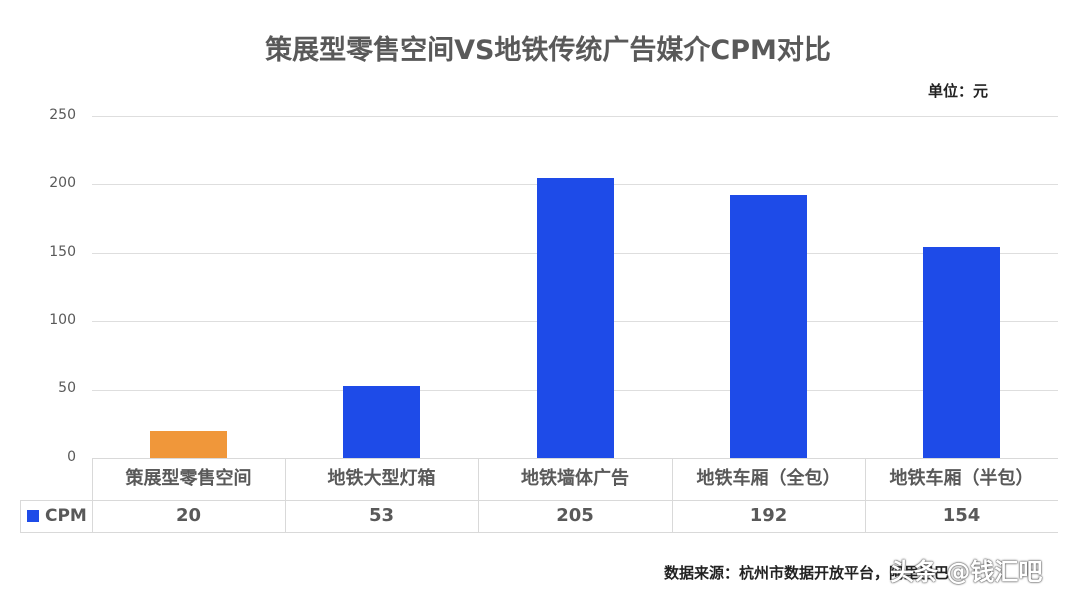  Describe the element at coordinates (62, 252) in the screenshot. I see `y-tick-label: 150` at that location.